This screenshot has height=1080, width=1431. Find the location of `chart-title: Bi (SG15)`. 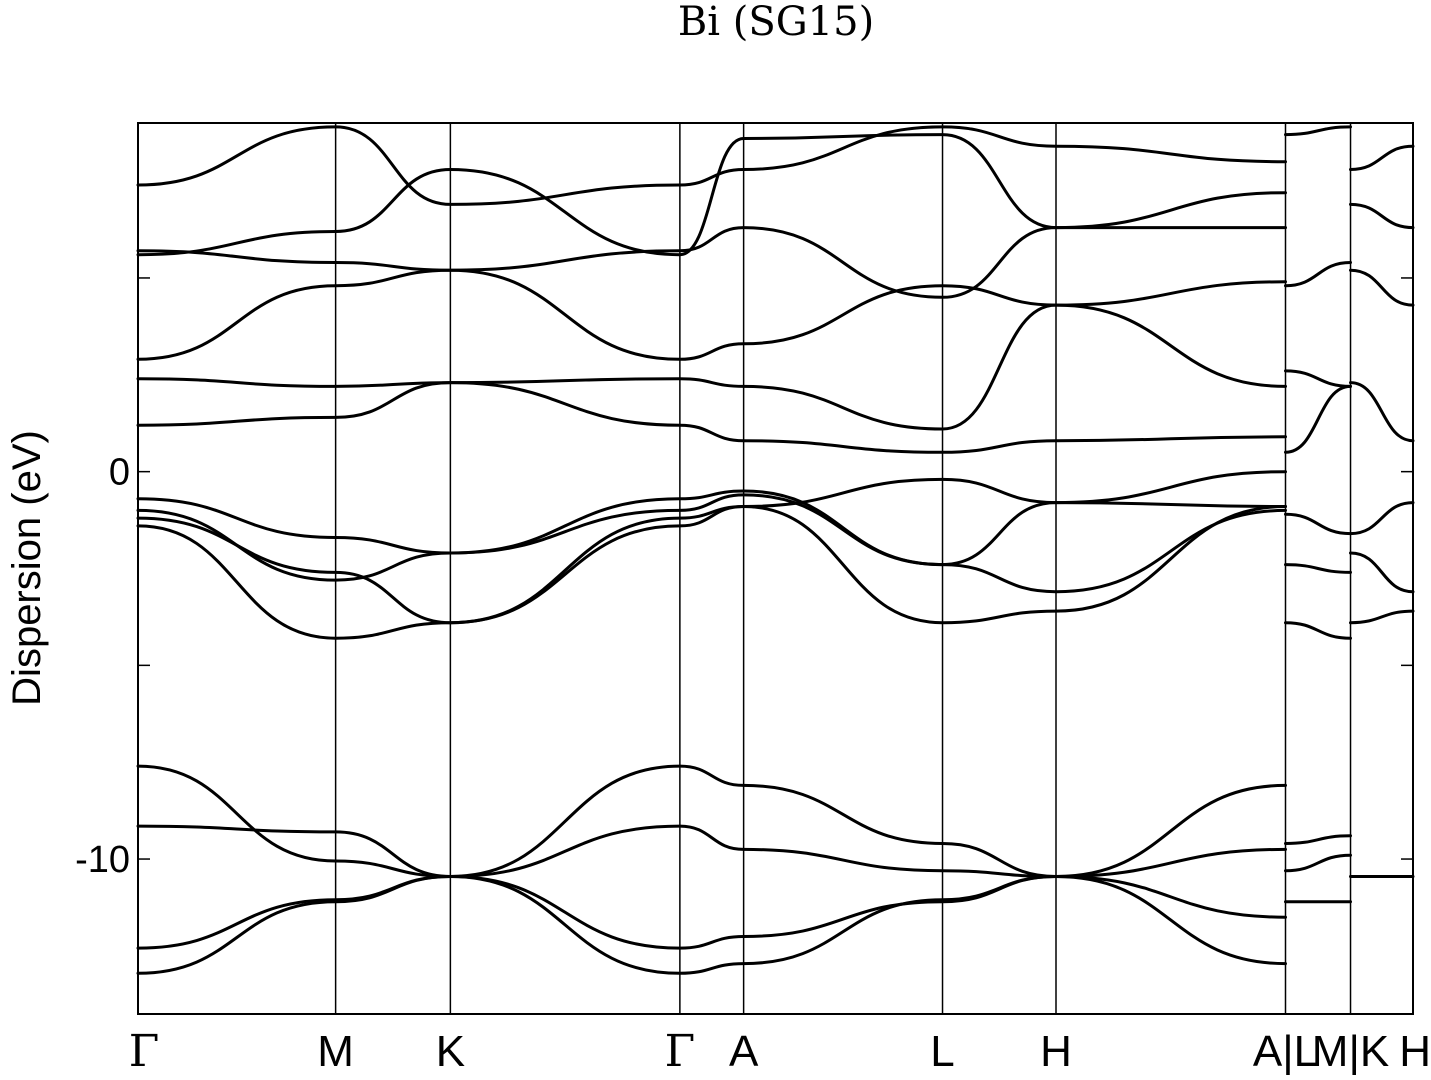

chart-title: Bi (SG15) is located at coordinates (776, 22).